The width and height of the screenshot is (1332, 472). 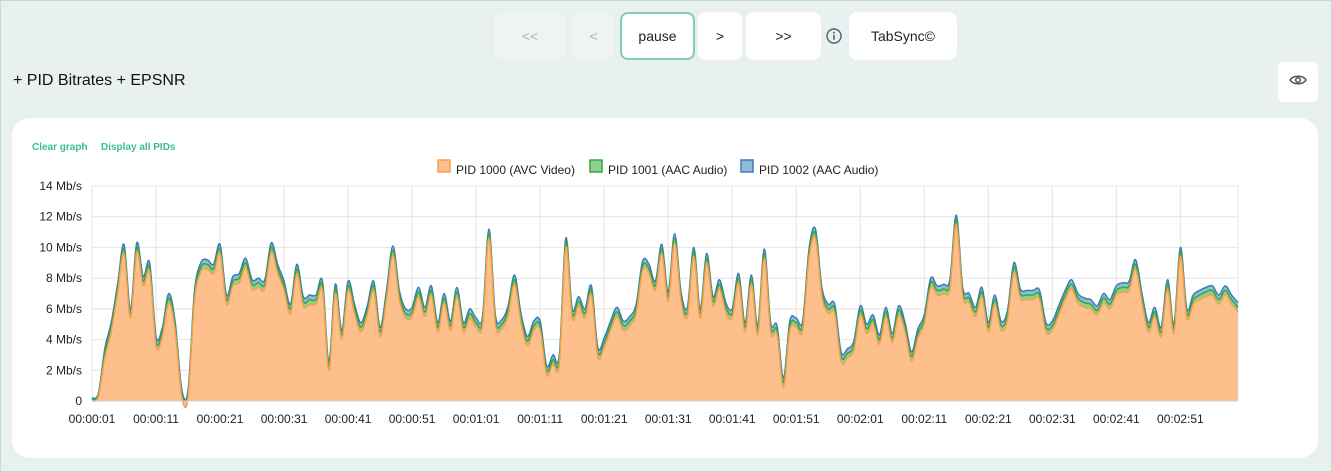 What do you see at coordinates (156, 419) in the screenshot?
I see `x-tick-label: 00:00:11` at bounding box center [156, 419].